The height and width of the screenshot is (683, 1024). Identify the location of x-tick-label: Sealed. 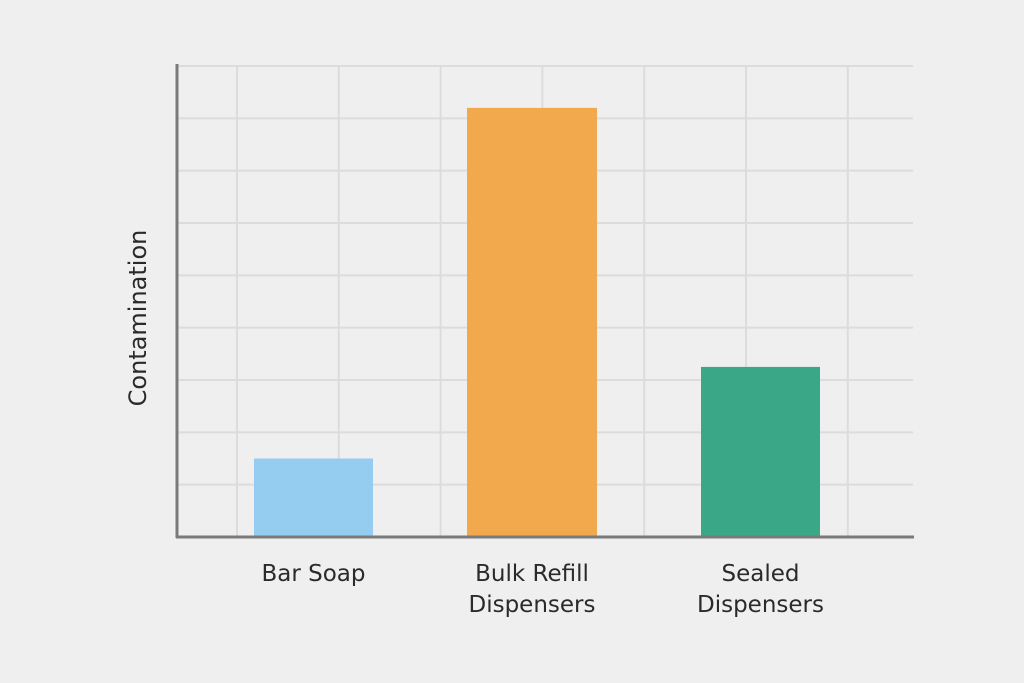
(761, 574).